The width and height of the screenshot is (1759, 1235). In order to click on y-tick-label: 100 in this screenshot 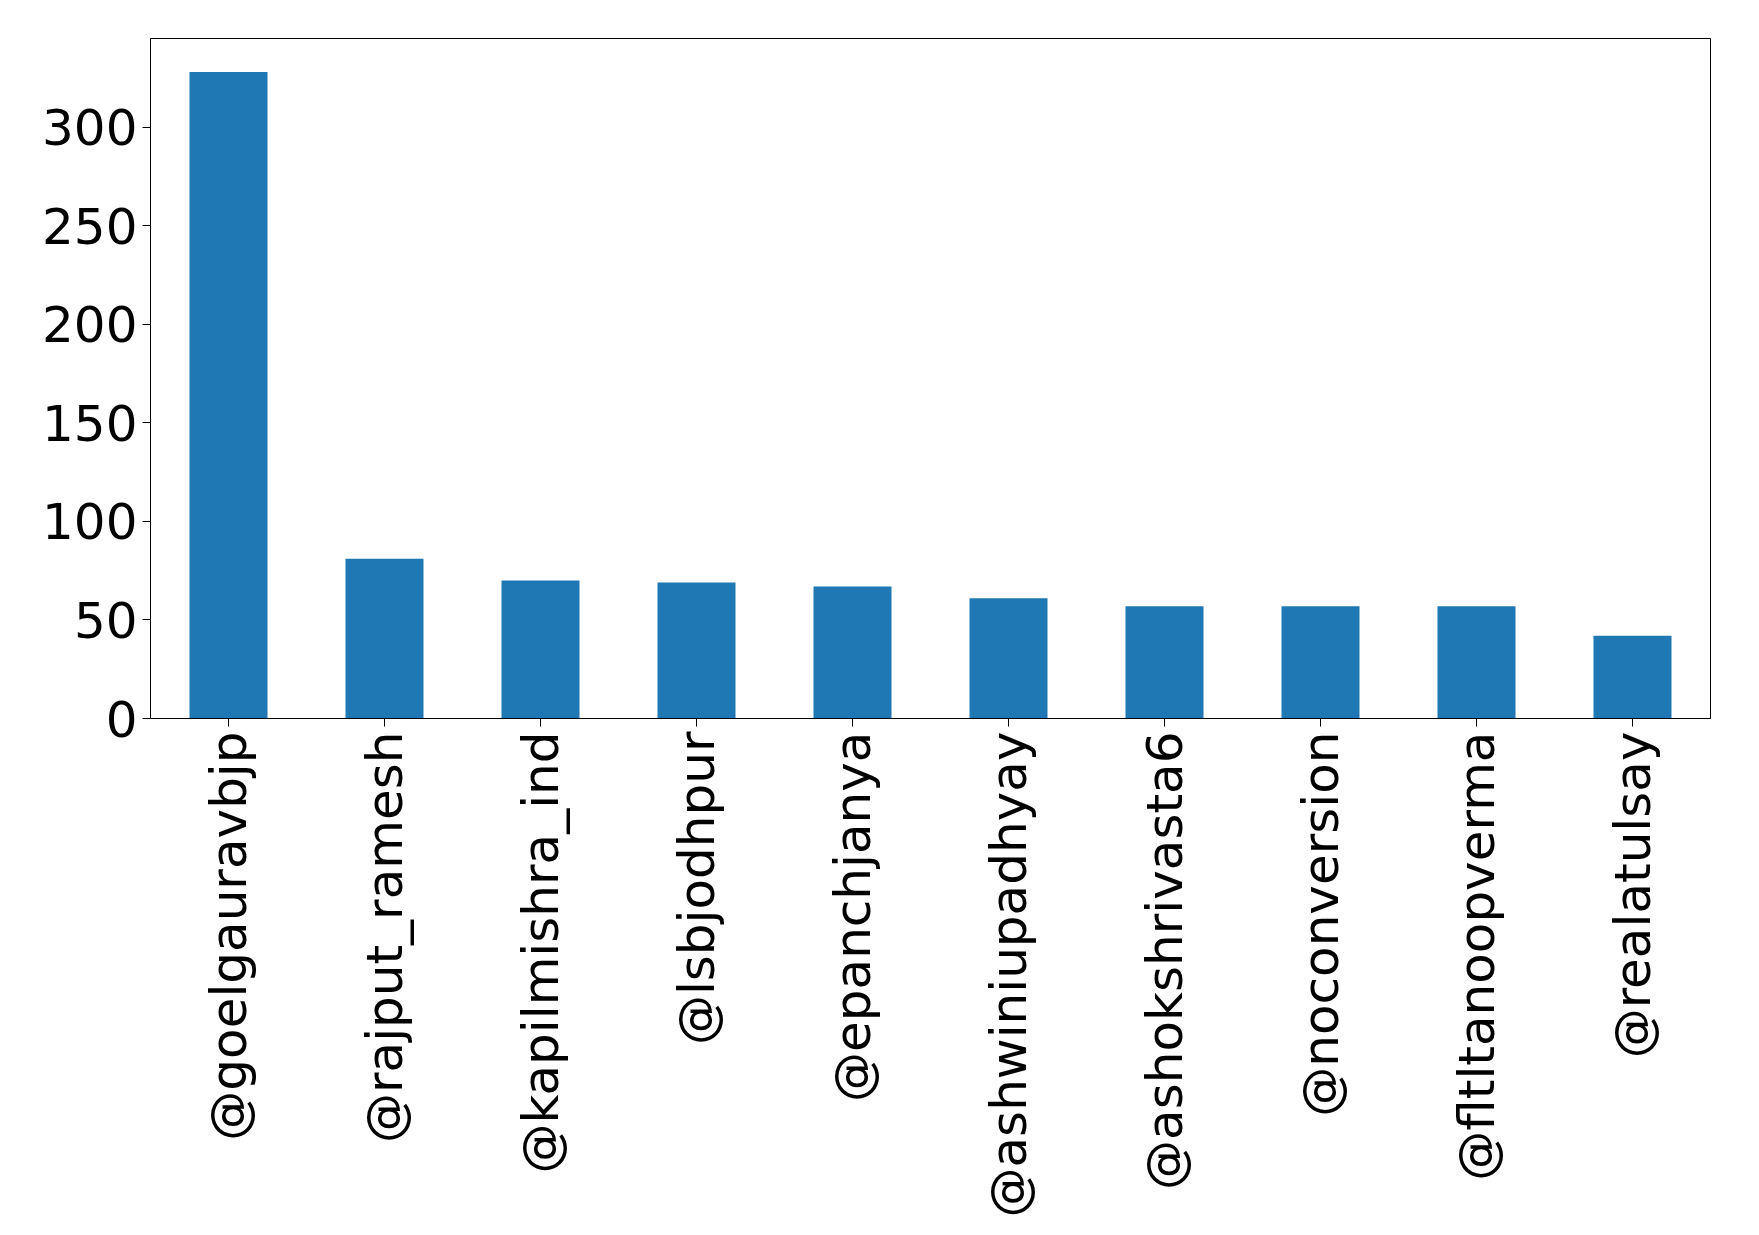, I will do `click(90, 522)`.